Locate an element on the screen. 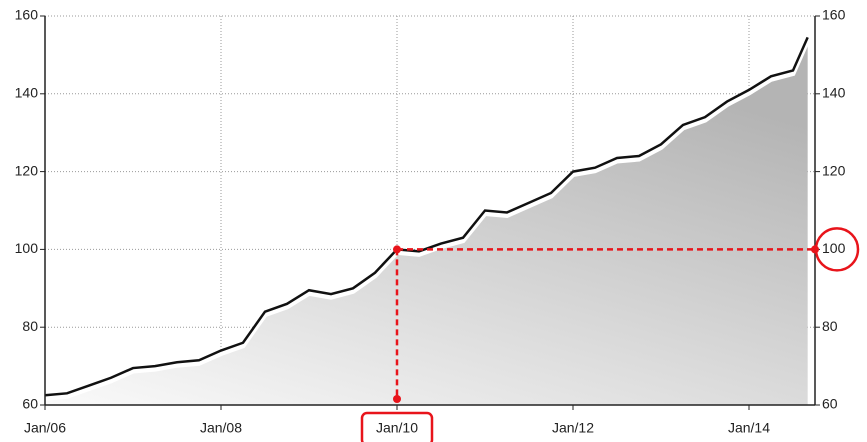  y2-tick-label: 140 is located at coordinates (834, 93).